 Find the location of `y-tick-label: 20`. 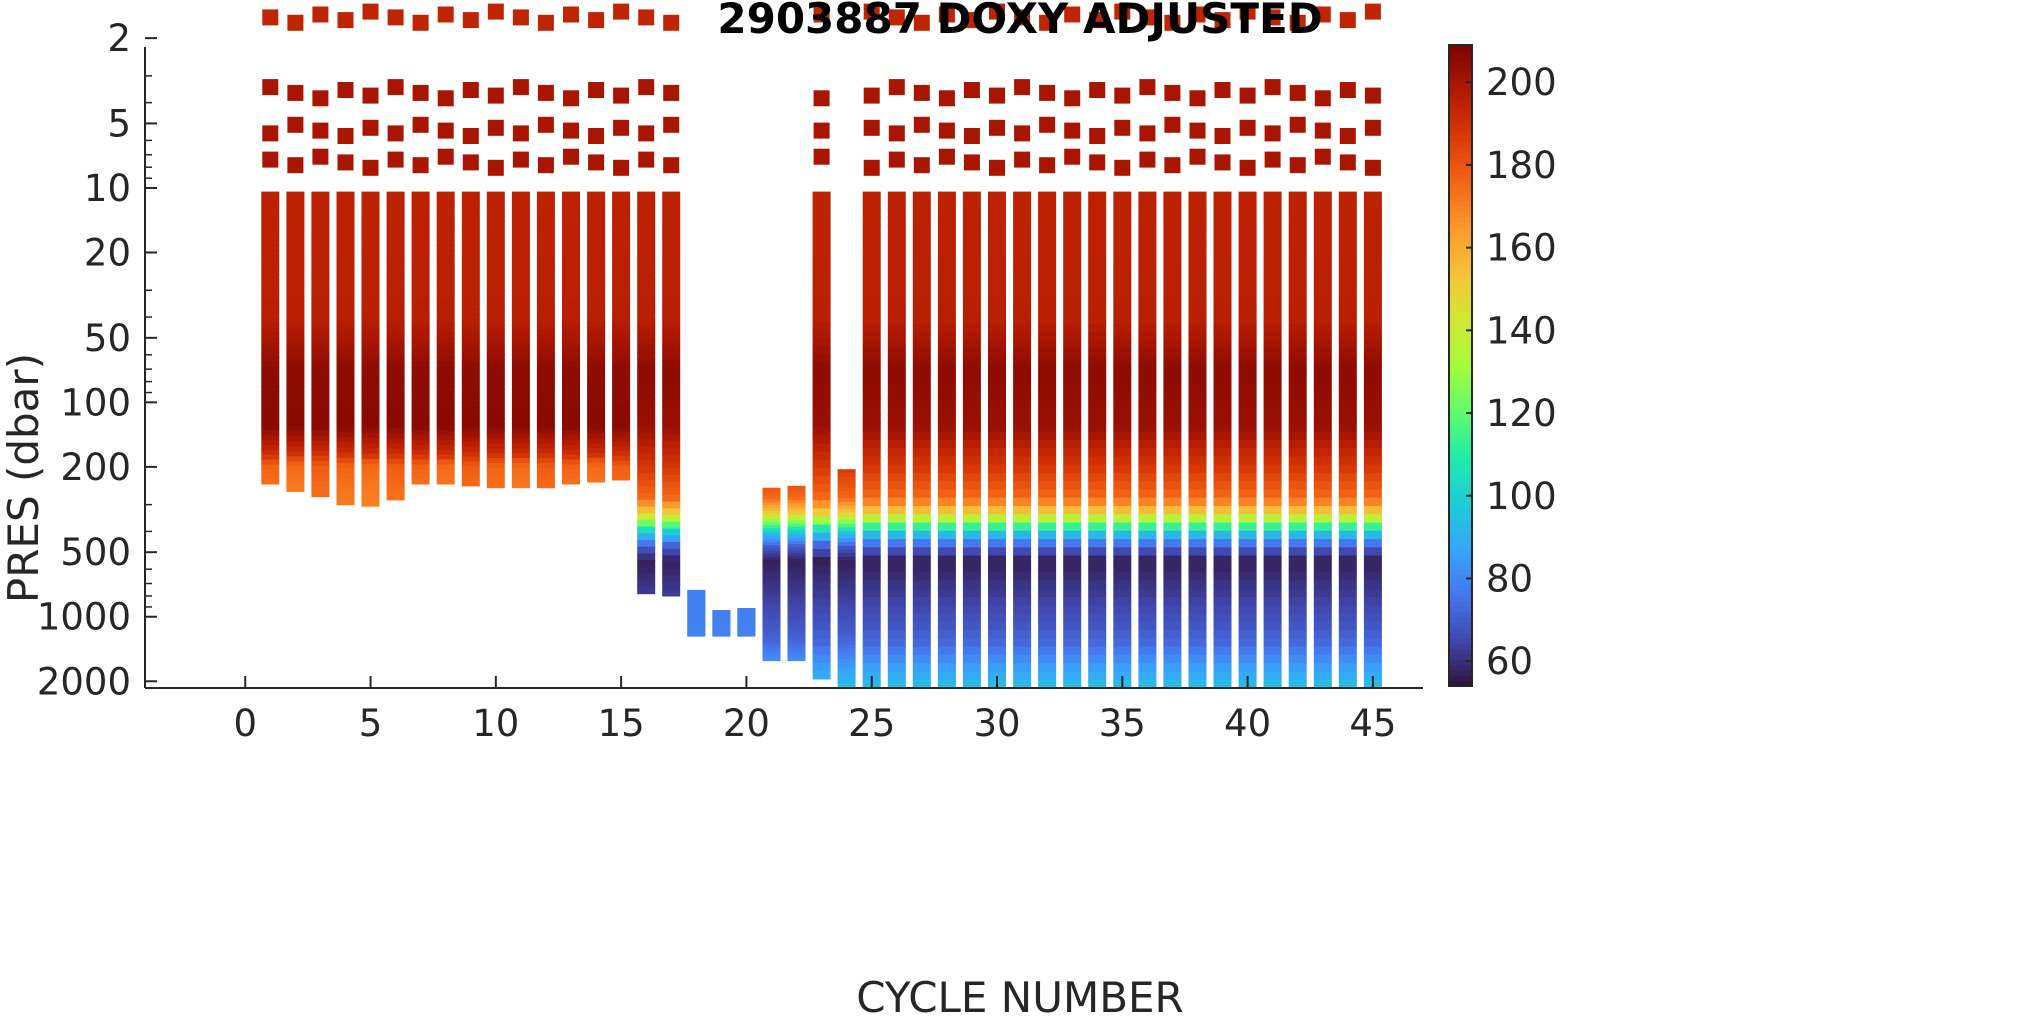

y-tick-label: 20 is located at coordinates (107, 253).